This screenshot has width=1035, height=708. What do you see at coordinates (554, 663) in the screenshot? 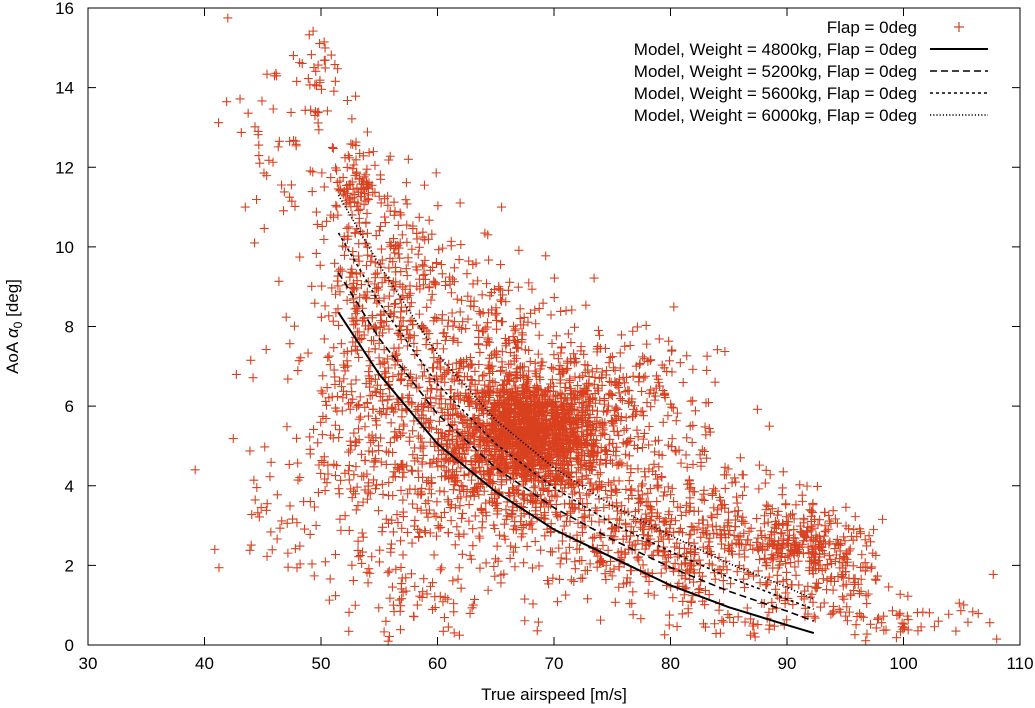
I see `x-tick-label: 70` at bounding box center [554, 663].